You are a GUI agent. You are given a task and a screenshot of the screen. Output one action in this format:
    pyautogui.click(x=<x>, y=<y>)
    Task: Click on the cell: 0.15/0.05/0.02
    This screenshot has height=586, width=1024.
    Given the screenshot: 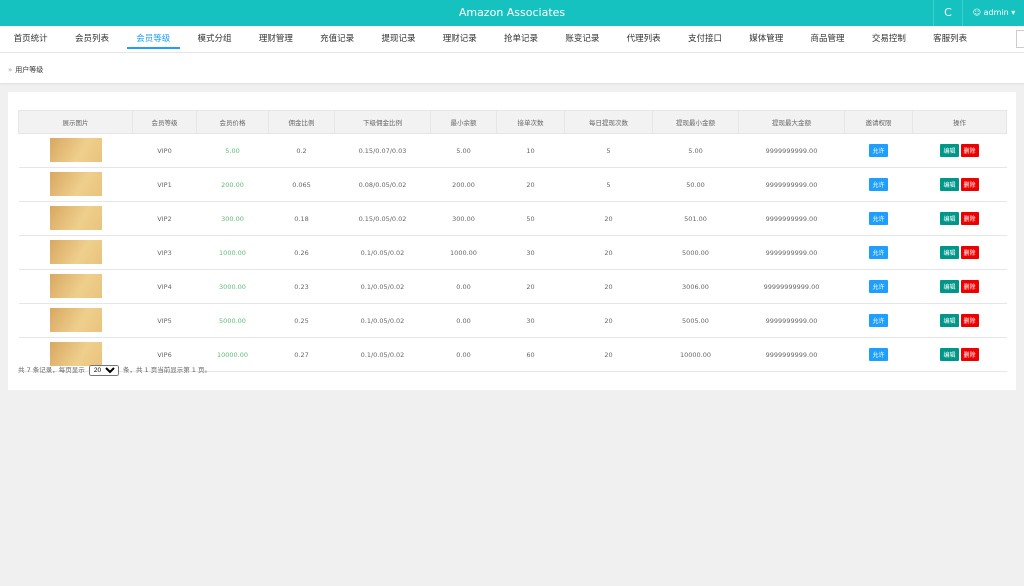 What is the action you would take?
    pyautogui.click(x=382, y=218)
    